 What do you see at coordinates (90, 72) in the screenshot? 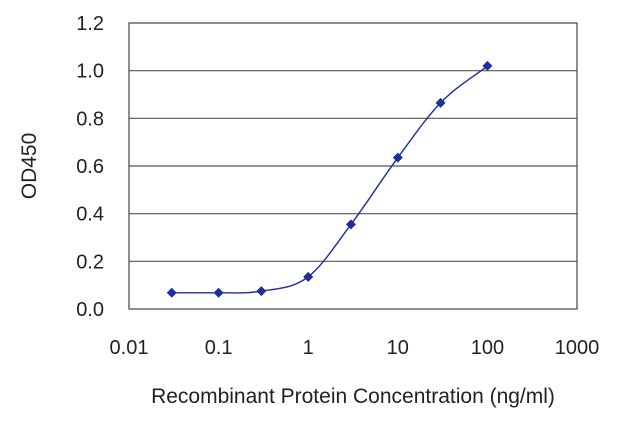
I see `y-tick-label-5: 1.0` at bounding box center [90, 72].